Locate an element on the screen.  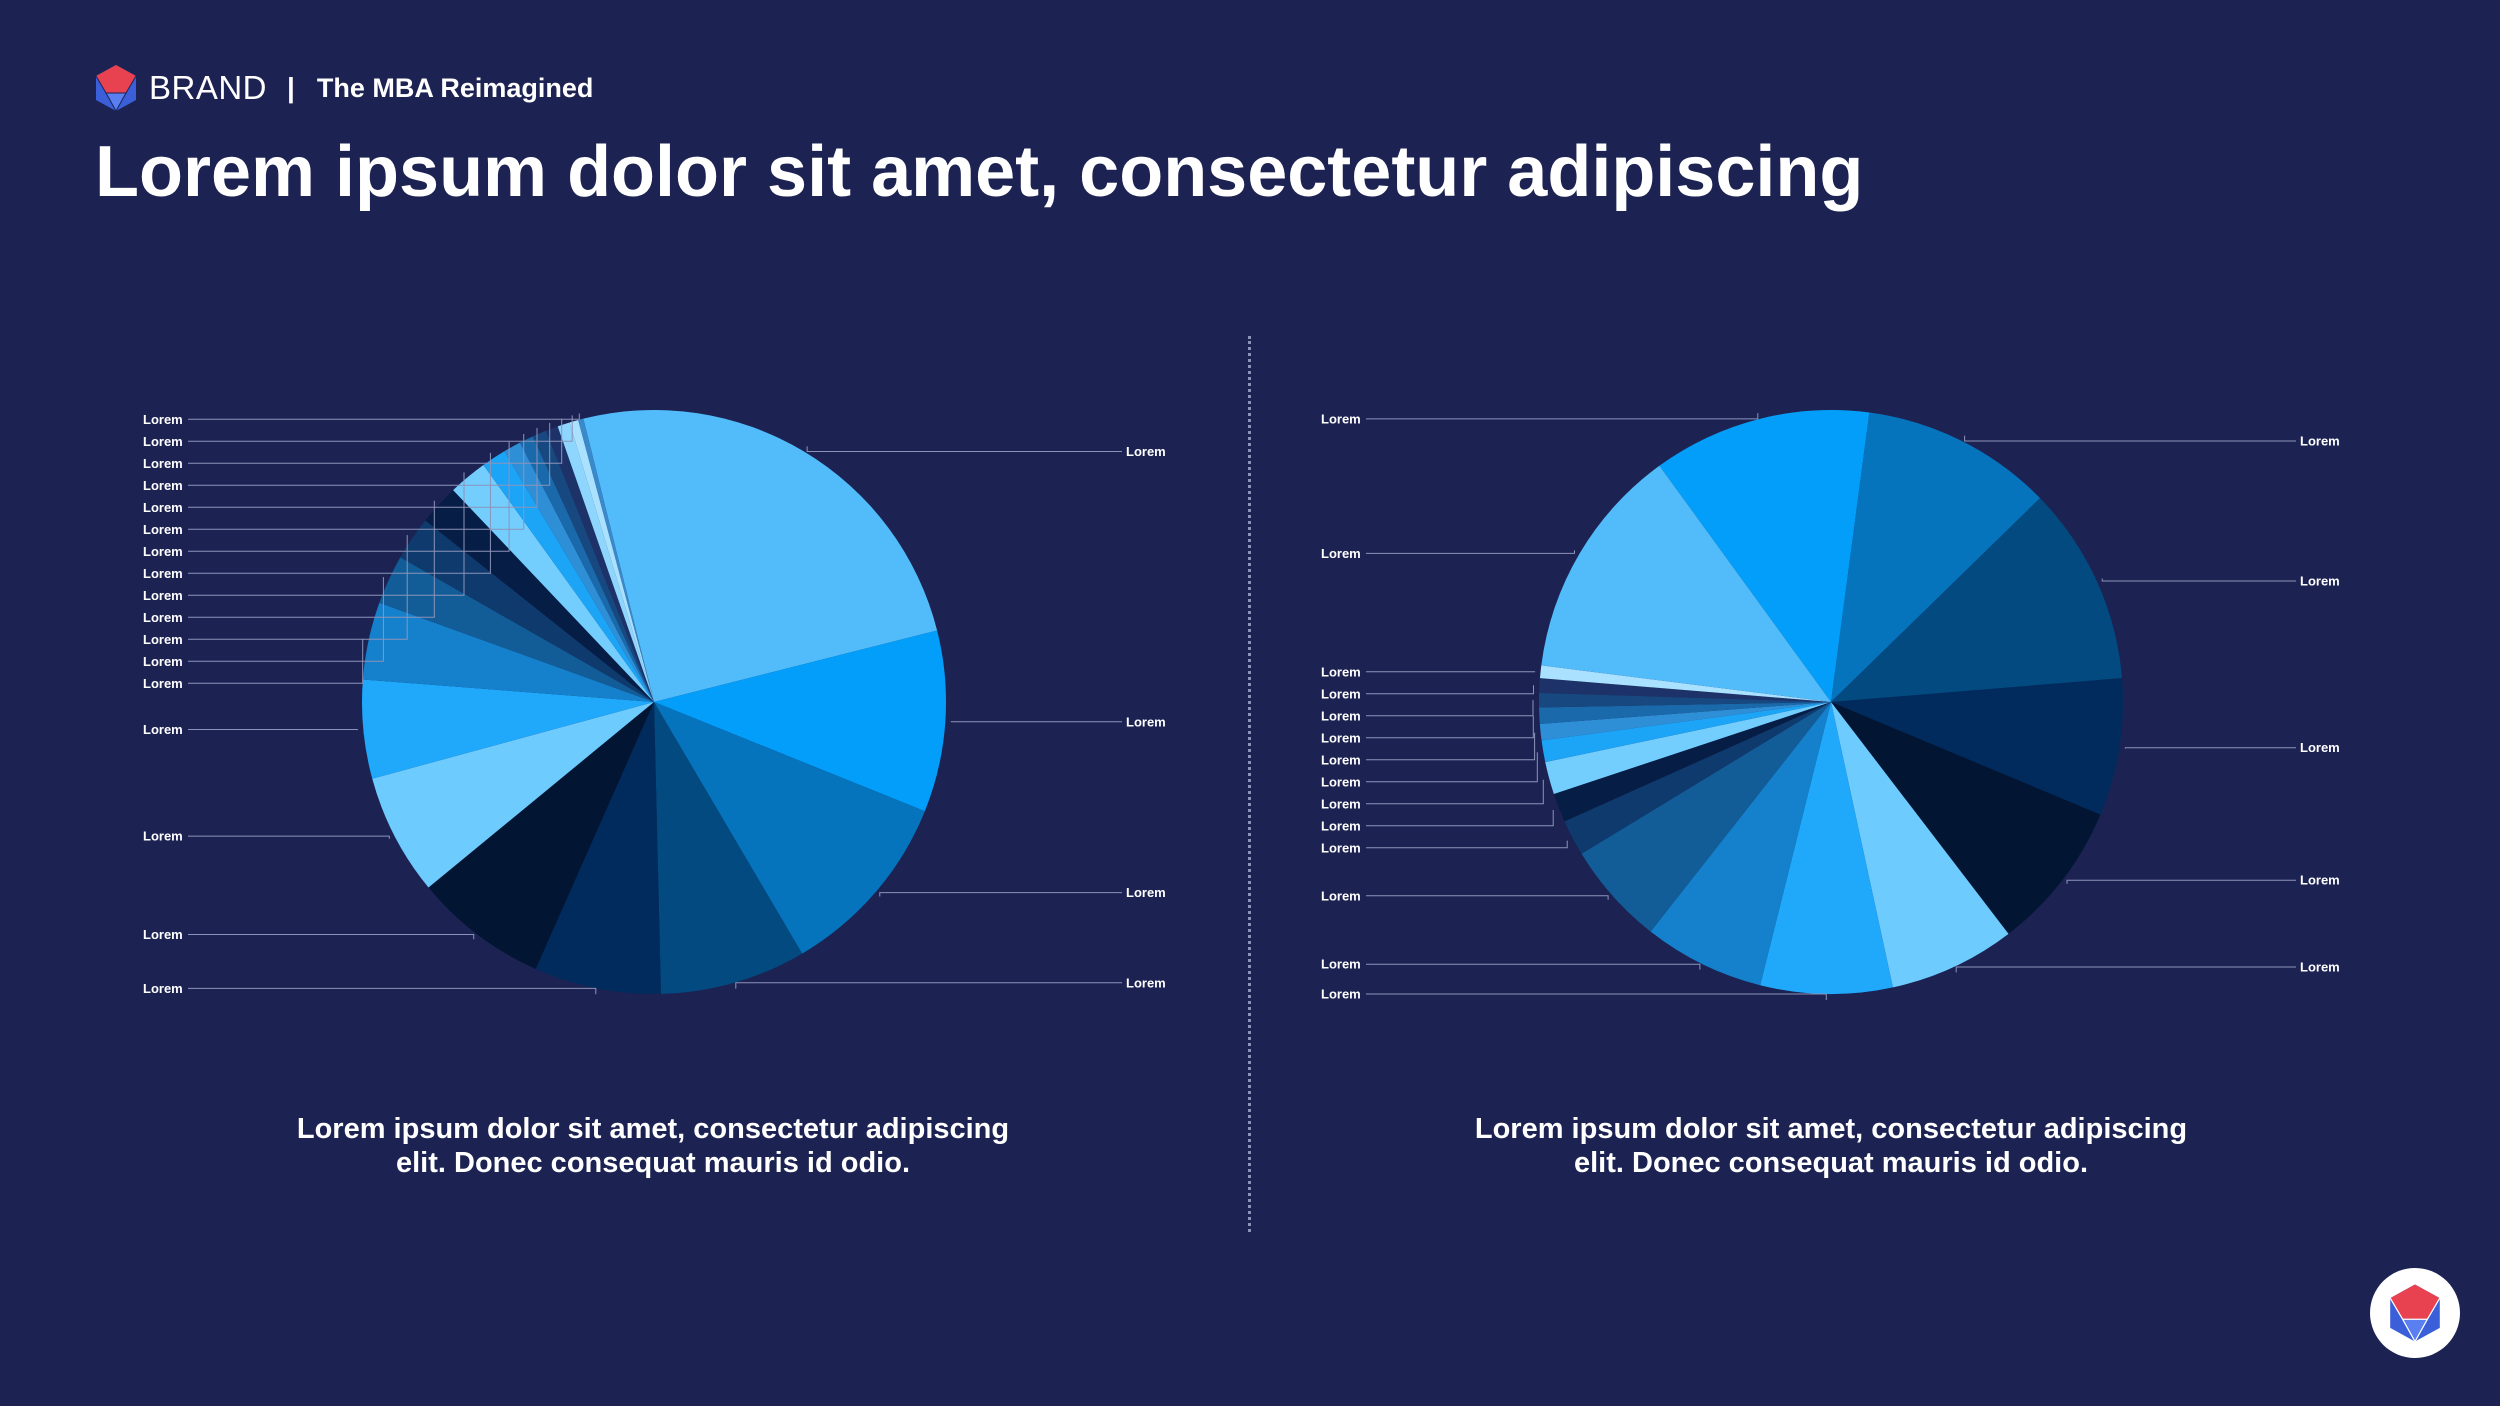
brand-name: BRAND is located at coordinates (208, 87).